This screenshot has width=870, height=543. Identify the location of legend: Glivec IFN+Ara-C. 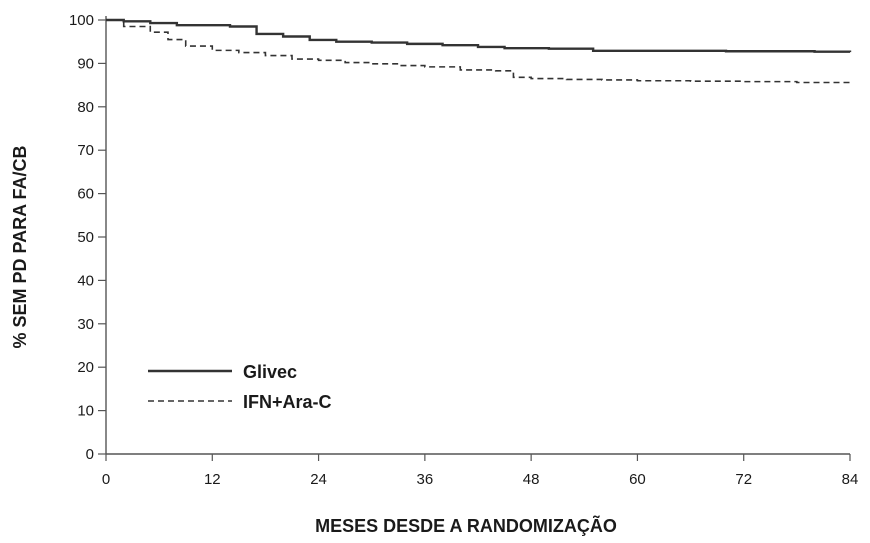
(240, 387).